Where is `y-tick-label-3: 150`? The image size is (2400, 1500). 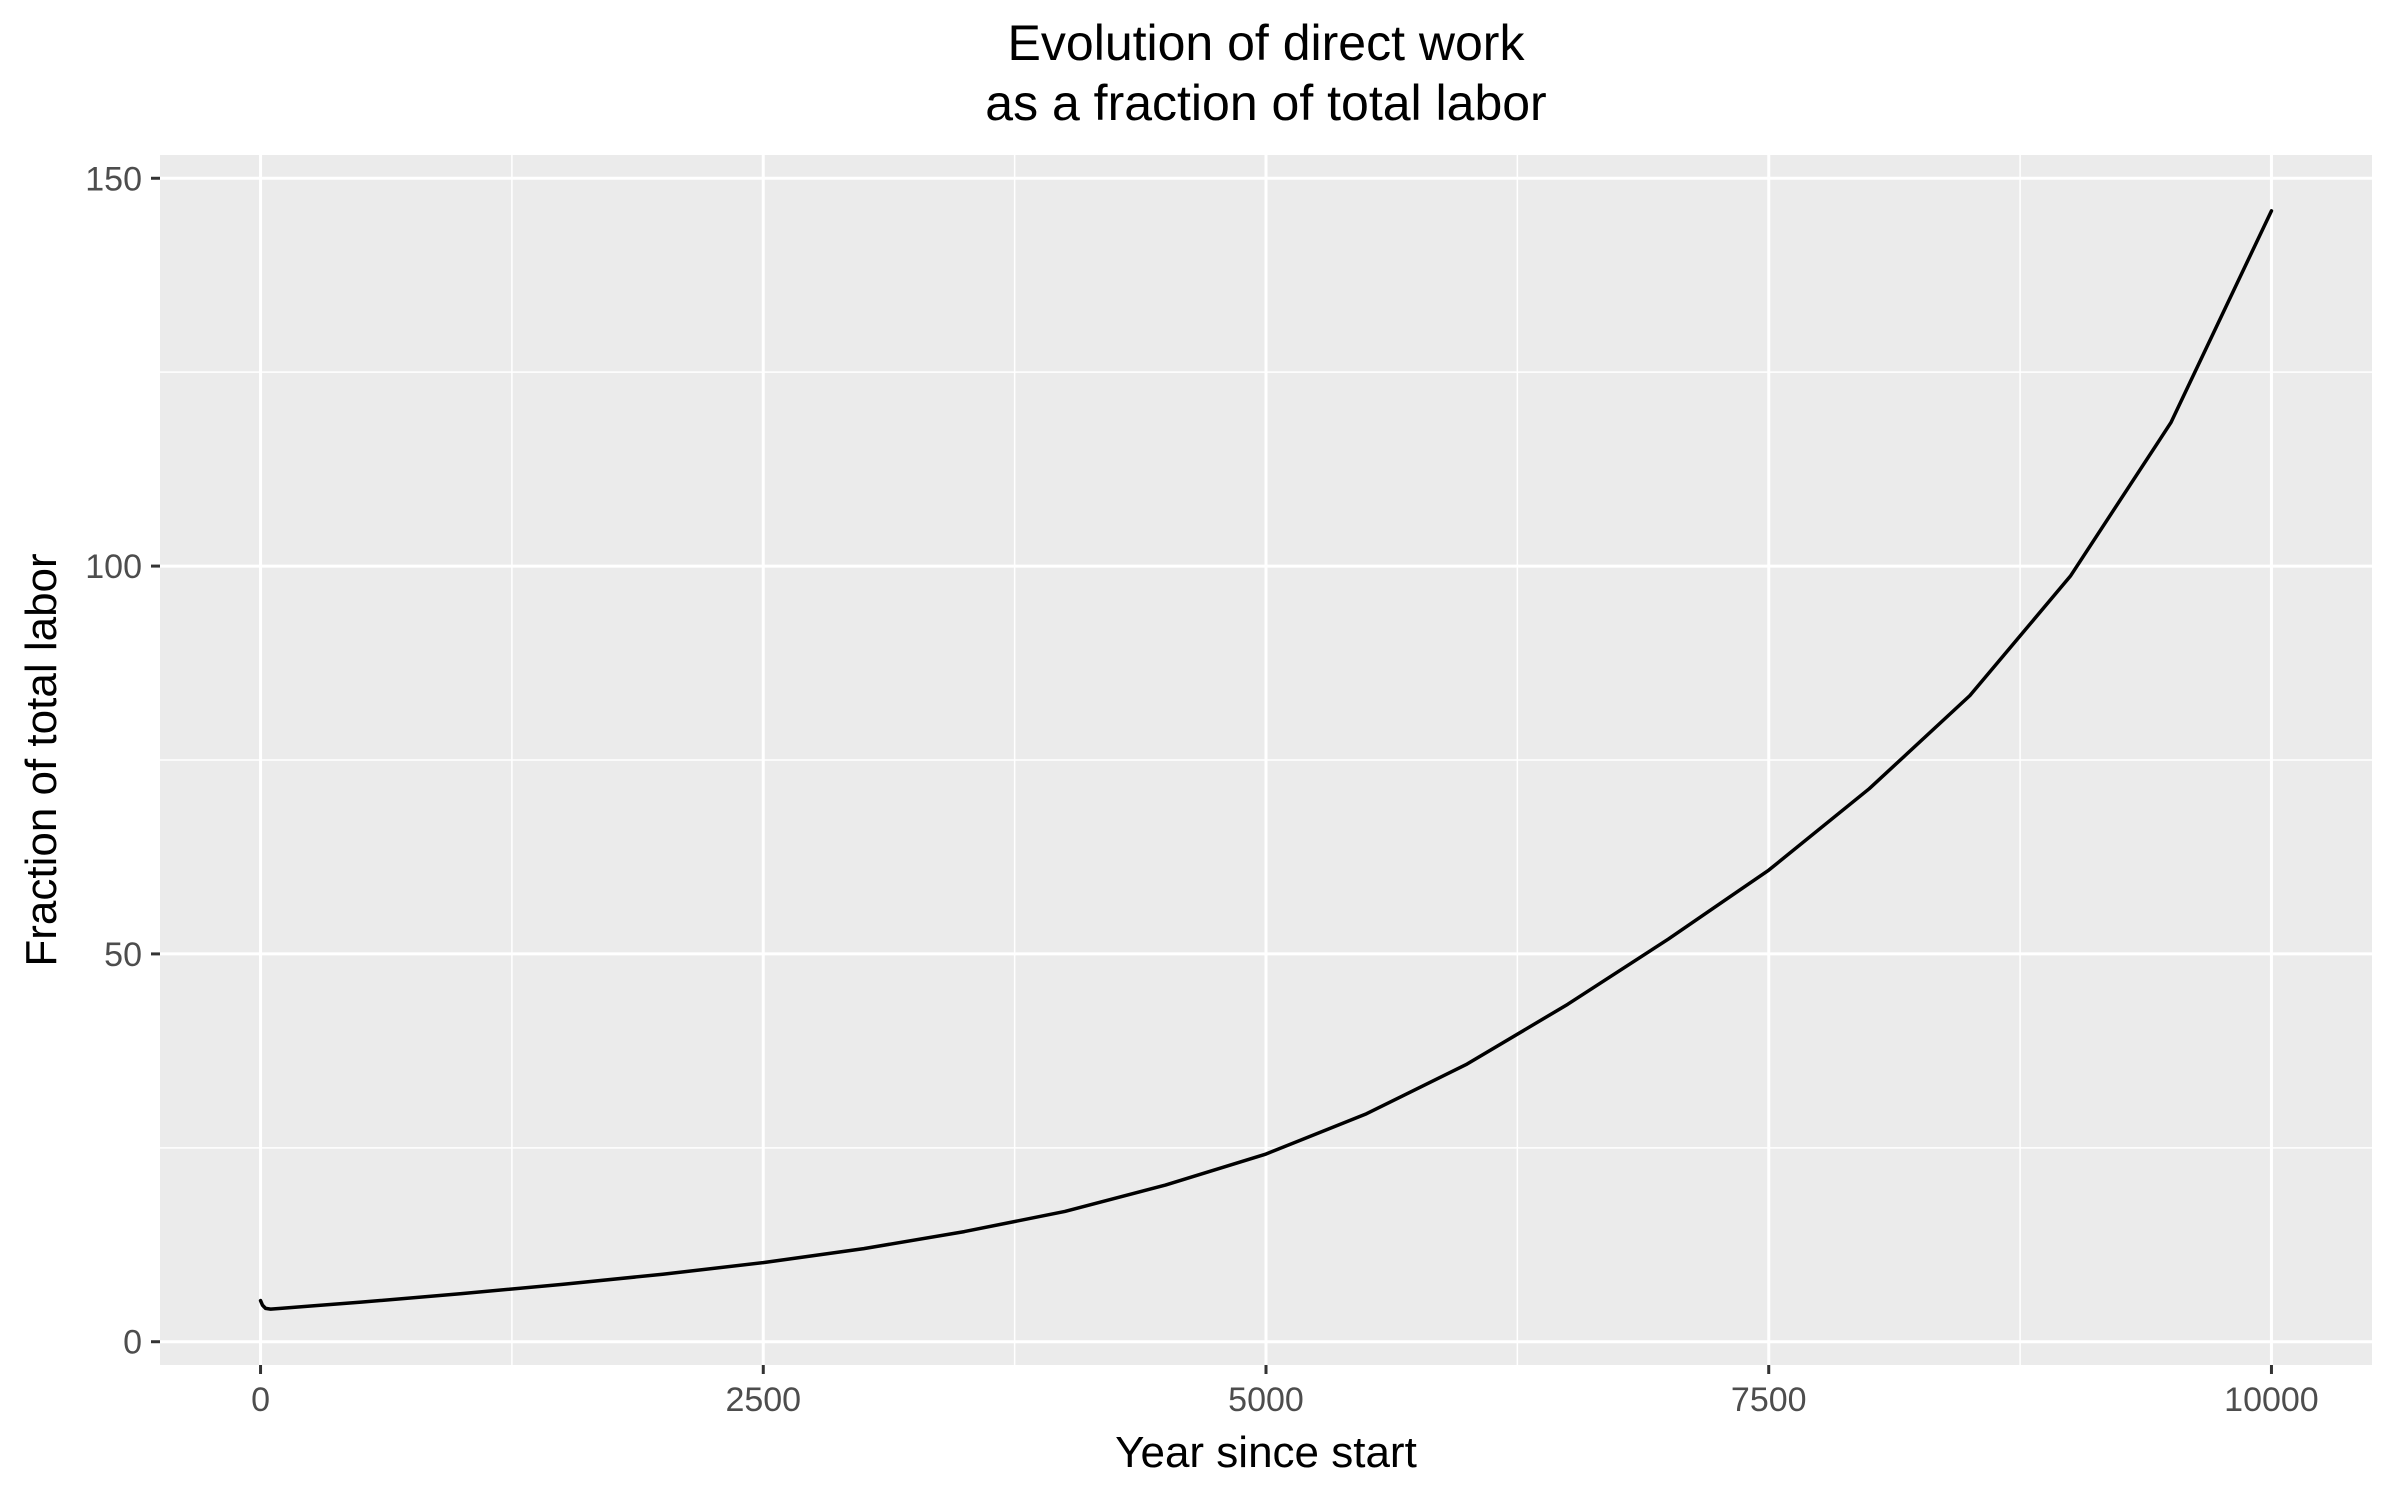 y-tick-label-3: 150 is located at coordinates (113, 179).